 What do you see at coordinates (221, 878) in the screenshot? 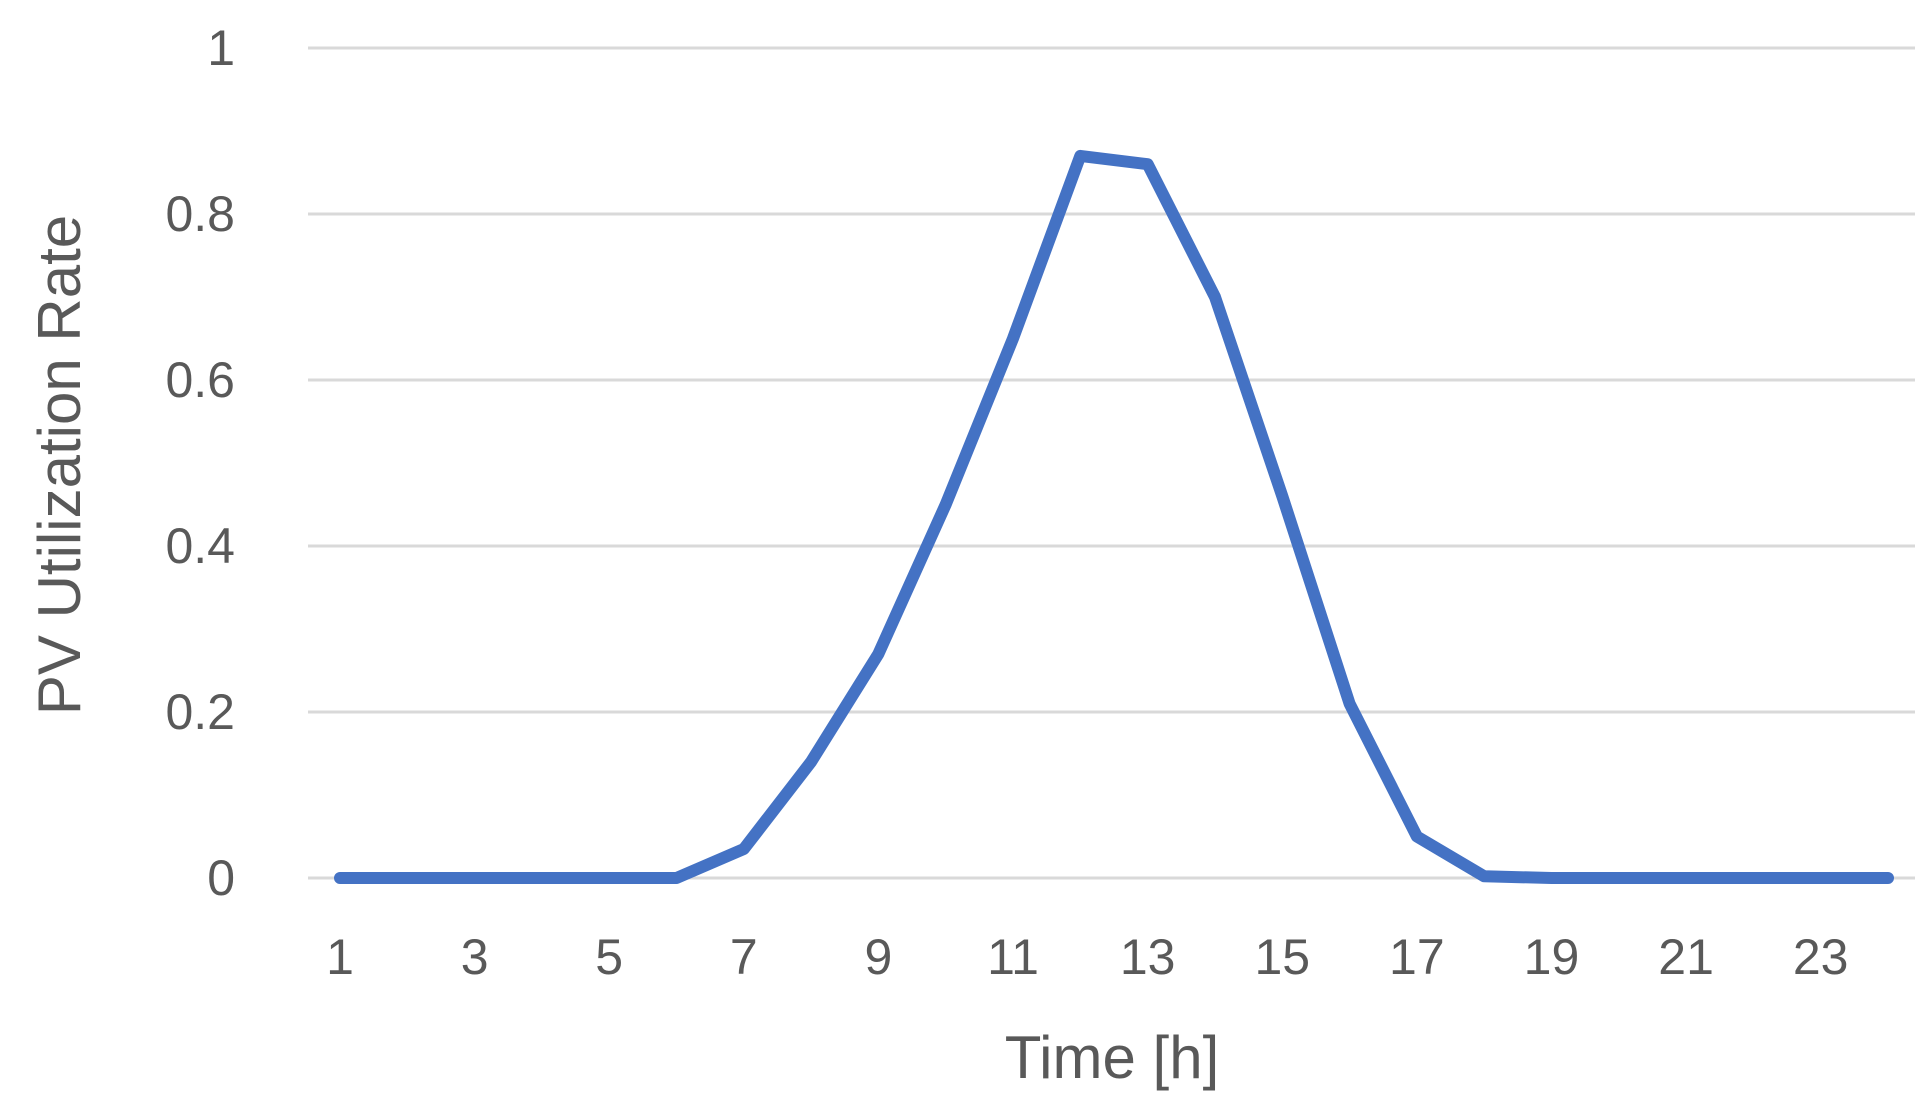
I see `y-tick-label: 0` at bounding box center [221, 878].